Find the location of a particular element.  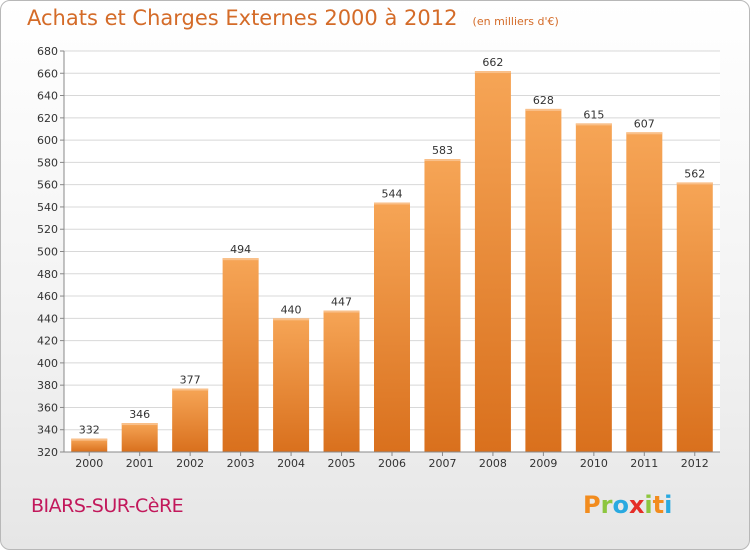

data-label: 628 is located at coordinates (543, 100).